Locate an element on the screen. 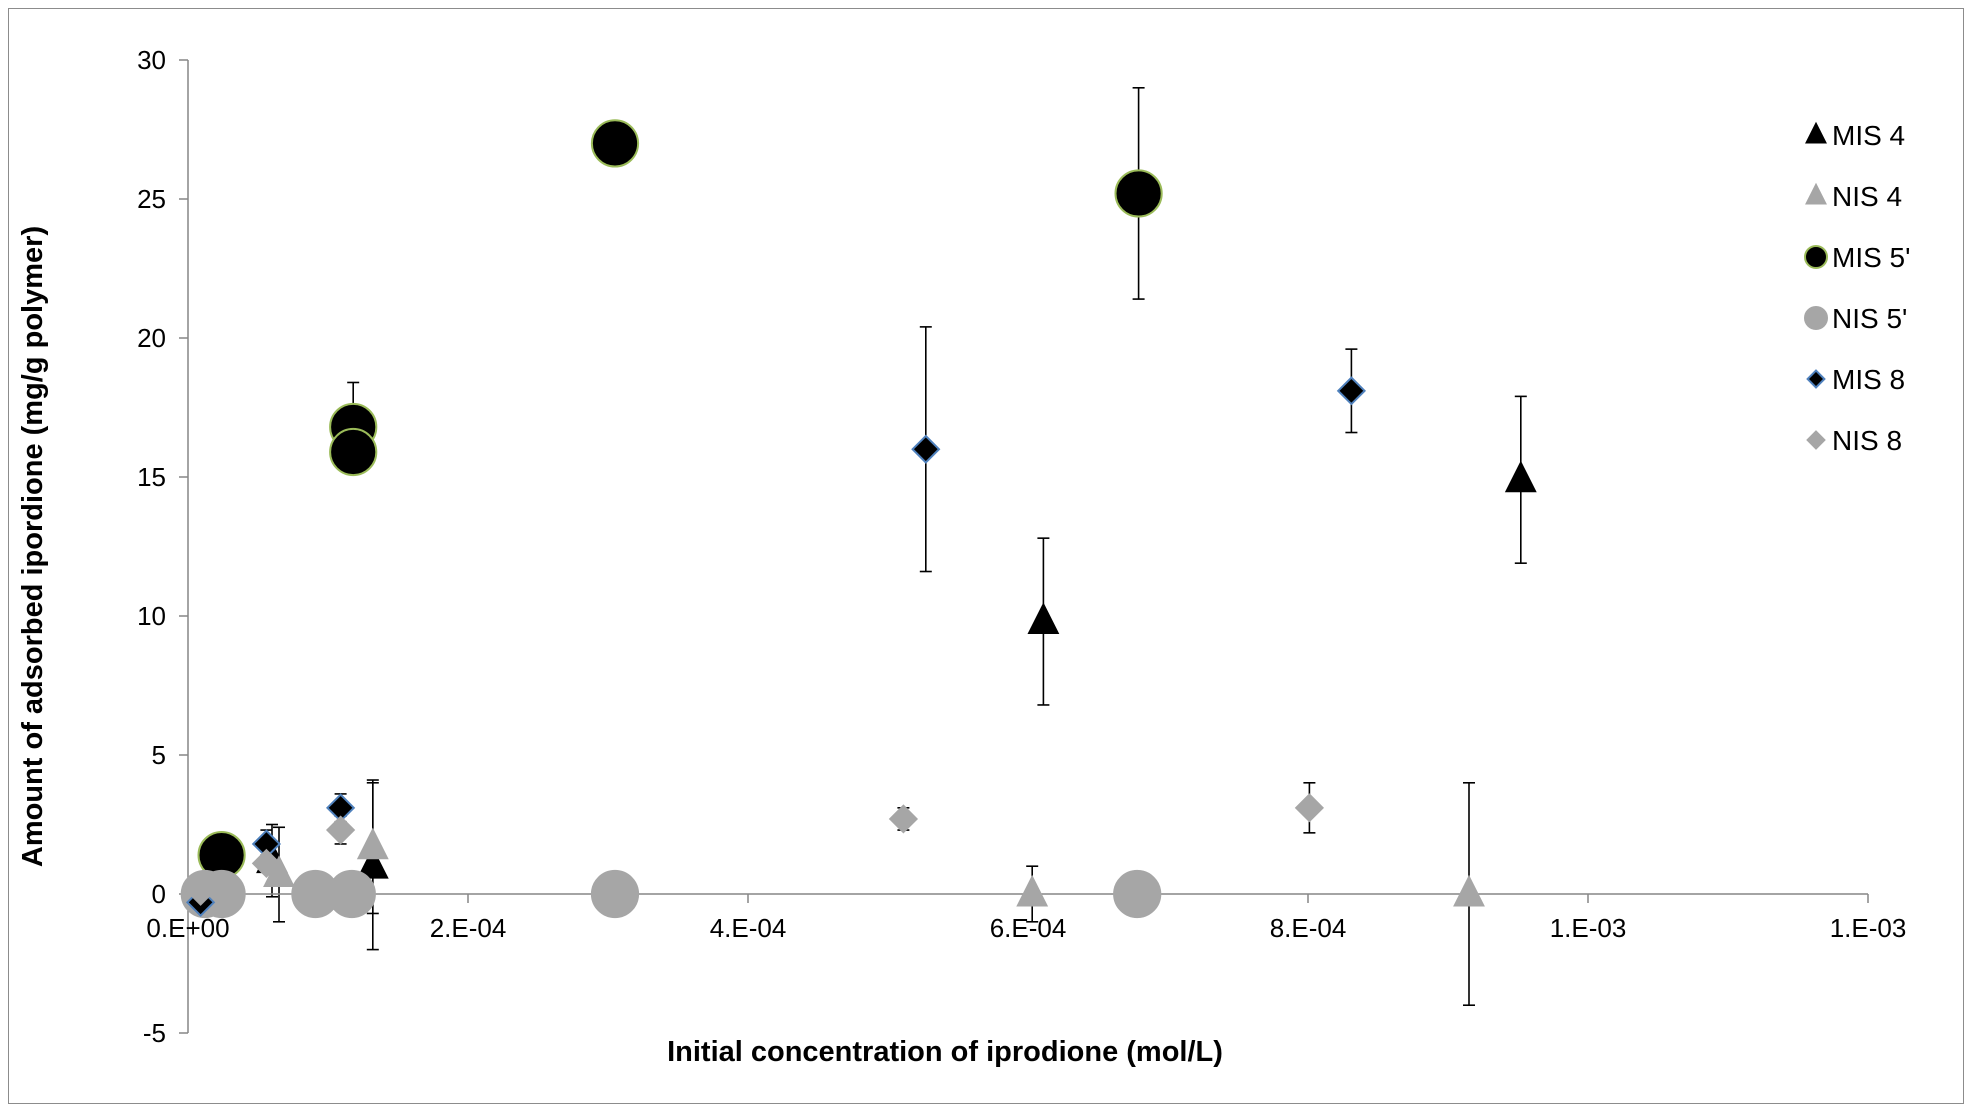  y-tick-label: 5 is located at coordinates (159, 755).